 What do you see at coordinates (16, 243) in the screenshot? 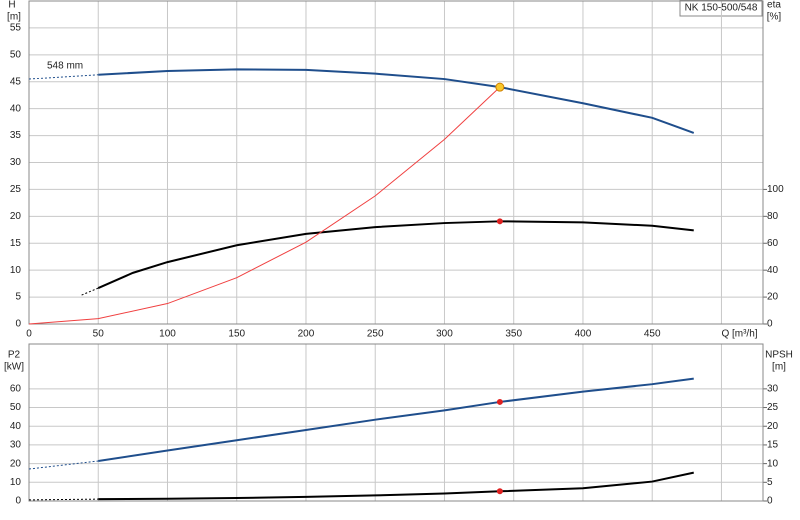
I see `y-tick-label: 15` at bounding box center [16, 243].